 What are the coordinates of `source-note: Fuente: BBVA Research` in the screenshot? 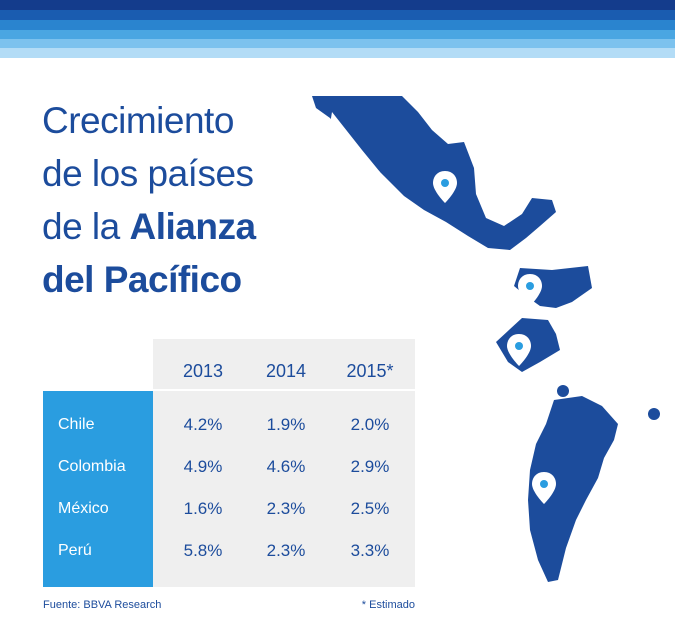 It's located at (102, 605).